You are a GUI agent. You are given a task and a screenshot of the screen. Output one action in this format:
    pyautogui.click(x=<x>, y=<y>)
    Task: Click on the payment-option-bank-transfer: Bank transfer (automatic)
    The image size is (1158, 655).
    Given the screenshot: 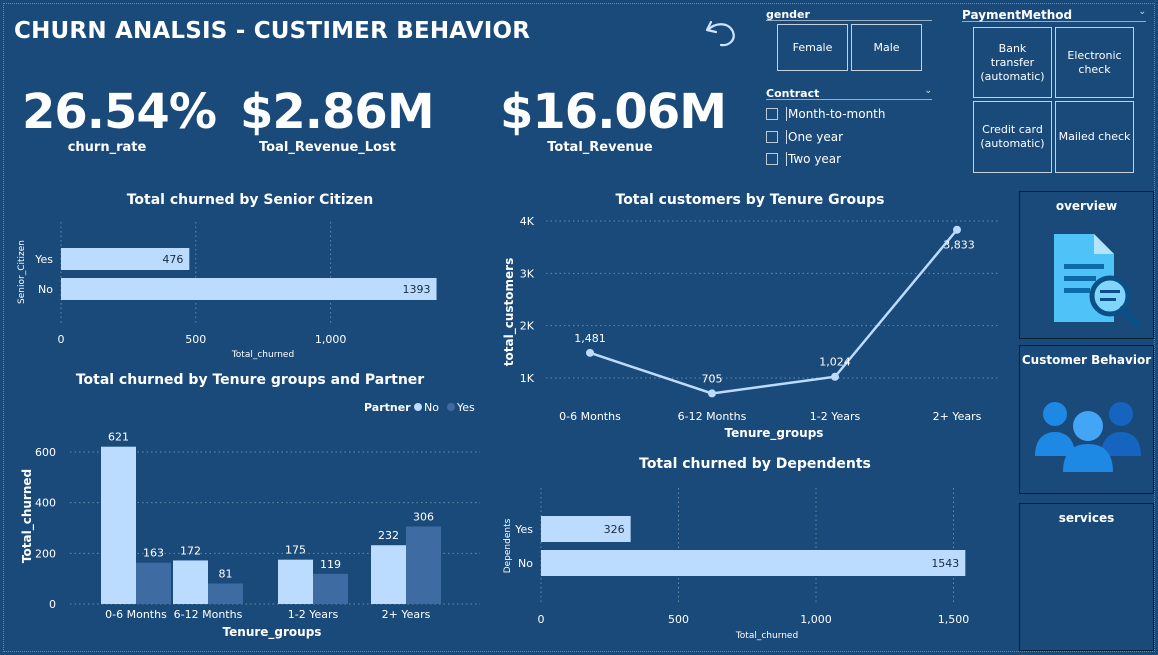 What is the action you would take?
    pyautogui.click(x=1012, y=62)
    